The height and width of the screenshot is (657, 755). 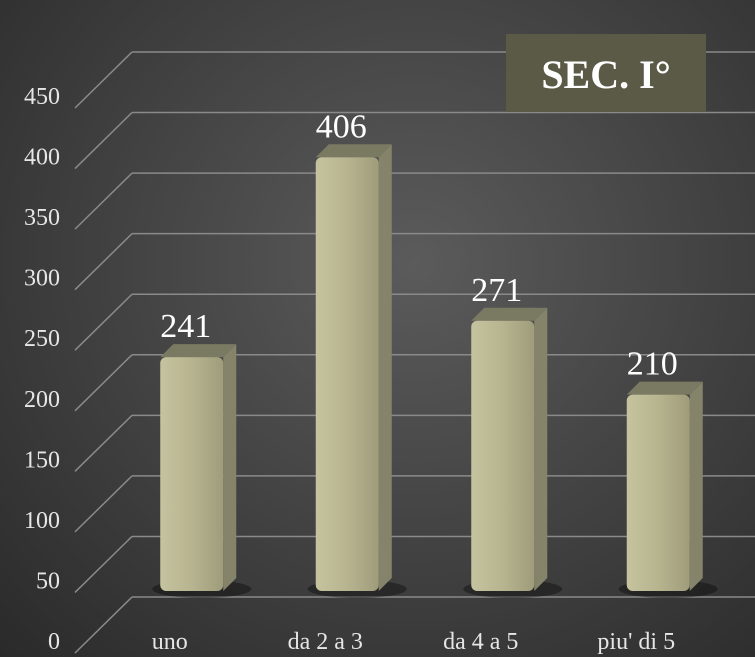 What do you see at coordinates (170, 642) in the screenshot?
I see `x-tick-label: uno` at bounding box center [170, 642].